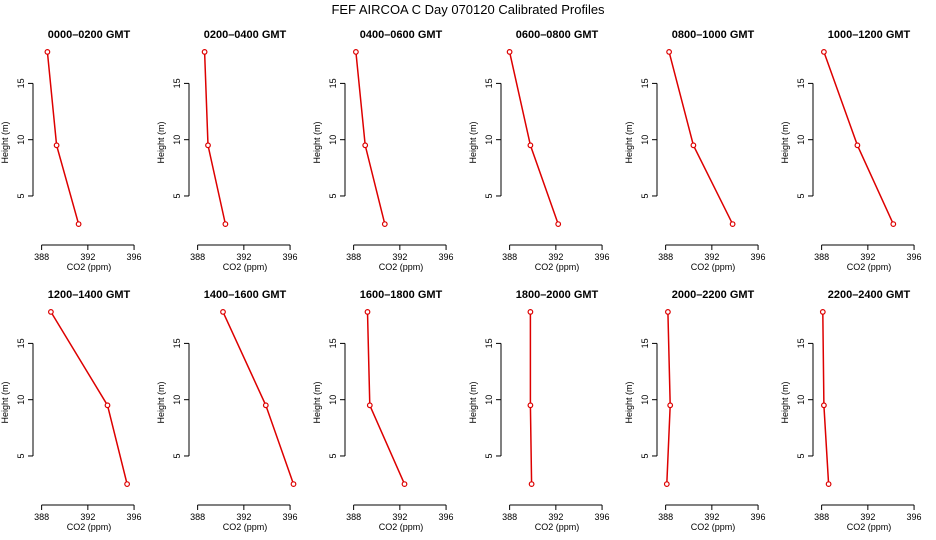 The height and width of the screenshot is (540, 936). What do you see at coordinates (401, 295) in the screenshot?
I see `panel-title: 1600–1800 GMT` at bounding box center [401, 295].